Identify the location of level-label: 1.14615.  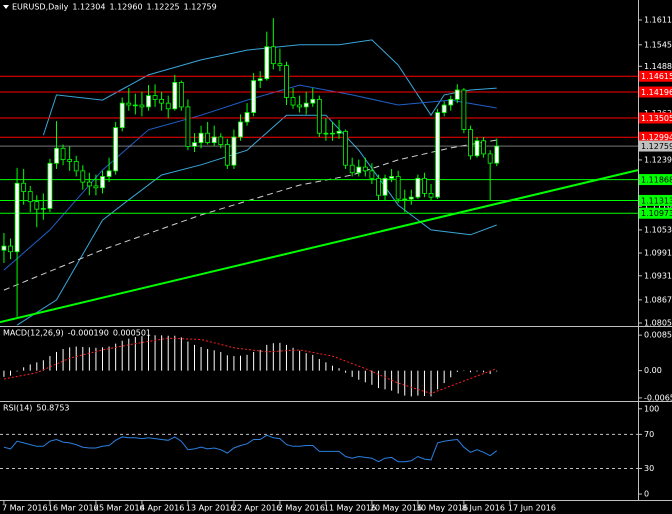
(656, 76).